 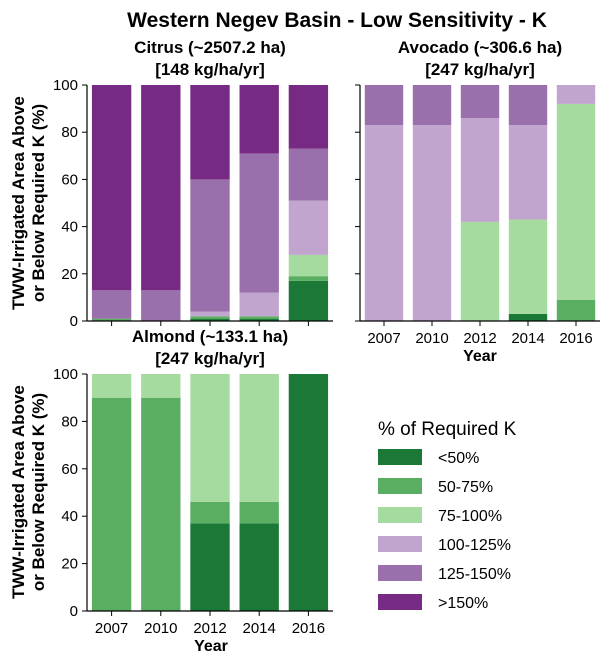 What do you see at coordinates (210, 47) in the screenshot?
I see `panel-title-citrus-line1: Citrus (~2507.2 ha)` at bounding box center [210, 47].